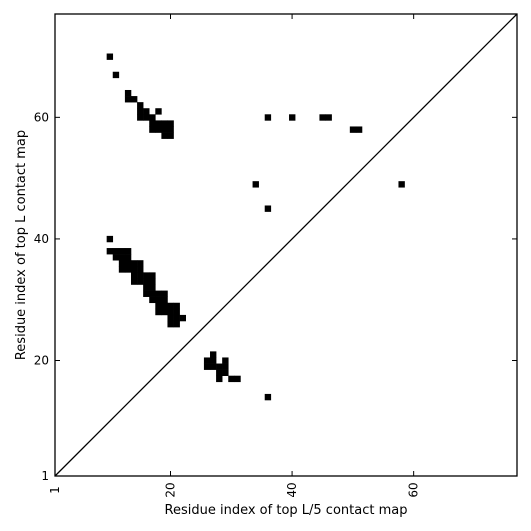 Image resolution: width=531 pixels, height=531 pixels. What do you see at coordinates (41, 361) in the screenshot?
I see `y-tick-label: 20` at bounding box center [41, 361].